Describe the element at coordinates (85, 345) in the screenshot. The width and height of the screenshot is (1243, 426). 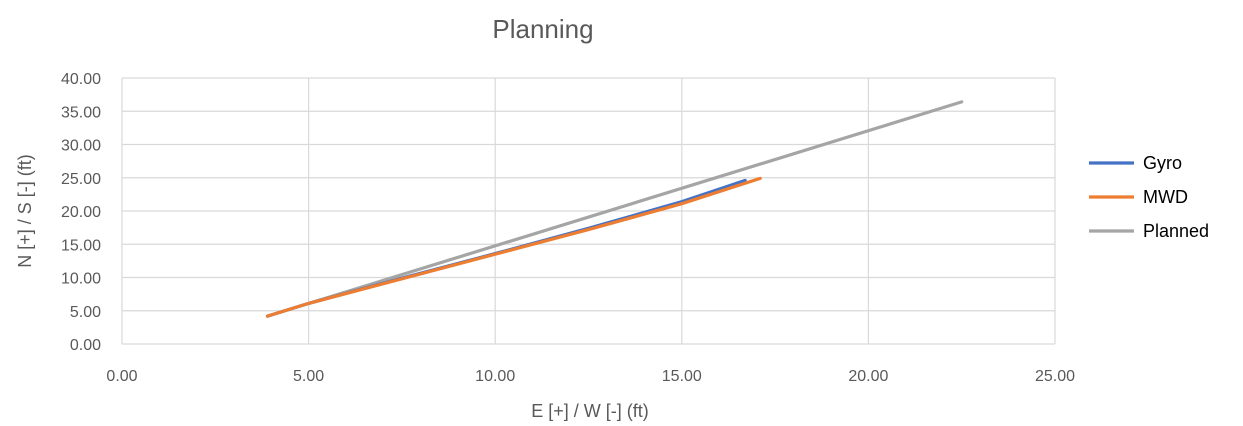
I see `y-tick-label: 0.00` at that location.